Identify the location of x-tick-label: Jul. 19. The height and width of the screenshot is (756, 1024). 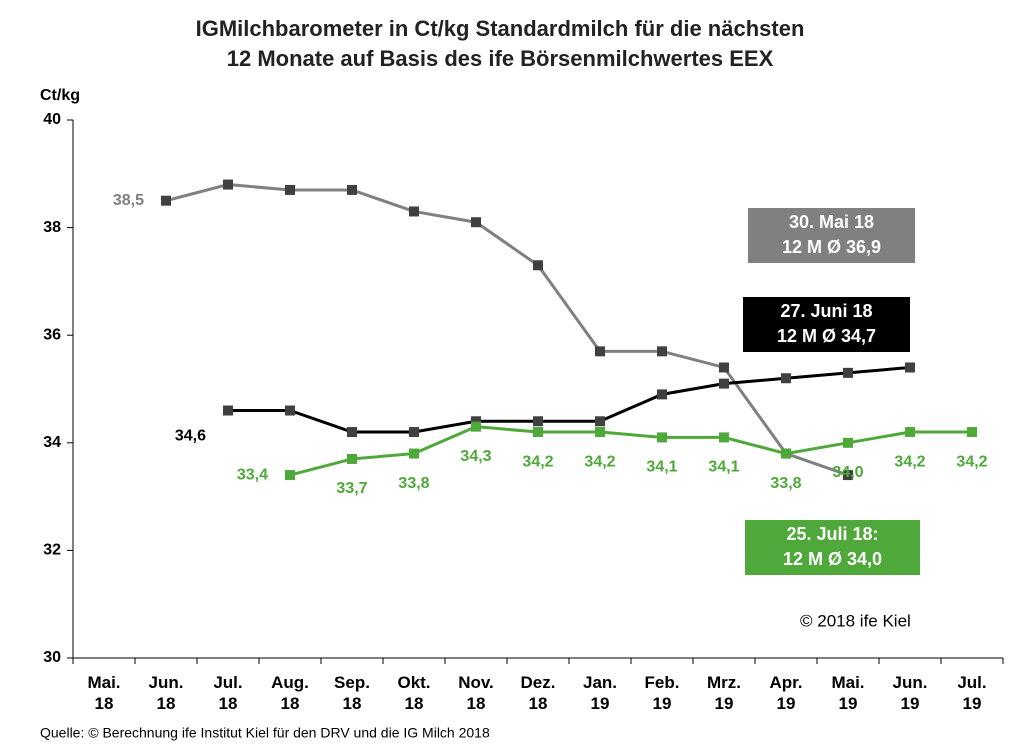
(972, 693).